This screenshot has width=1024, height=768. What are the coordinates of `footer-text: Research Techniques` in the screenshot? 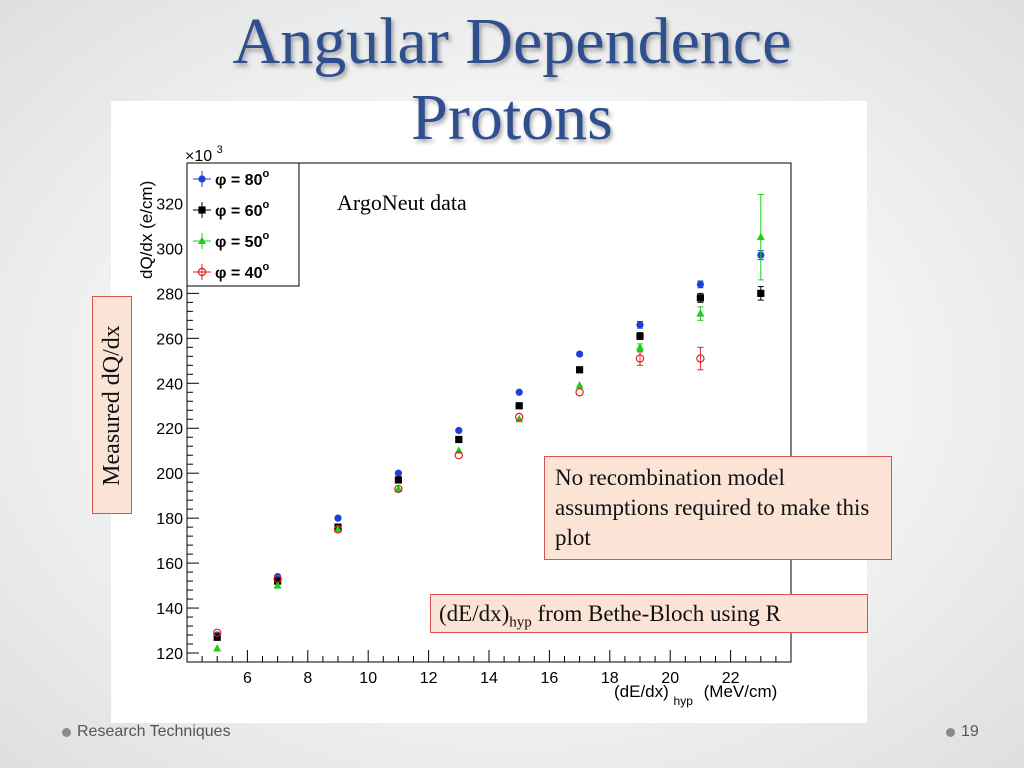 It's located at (154, 731).